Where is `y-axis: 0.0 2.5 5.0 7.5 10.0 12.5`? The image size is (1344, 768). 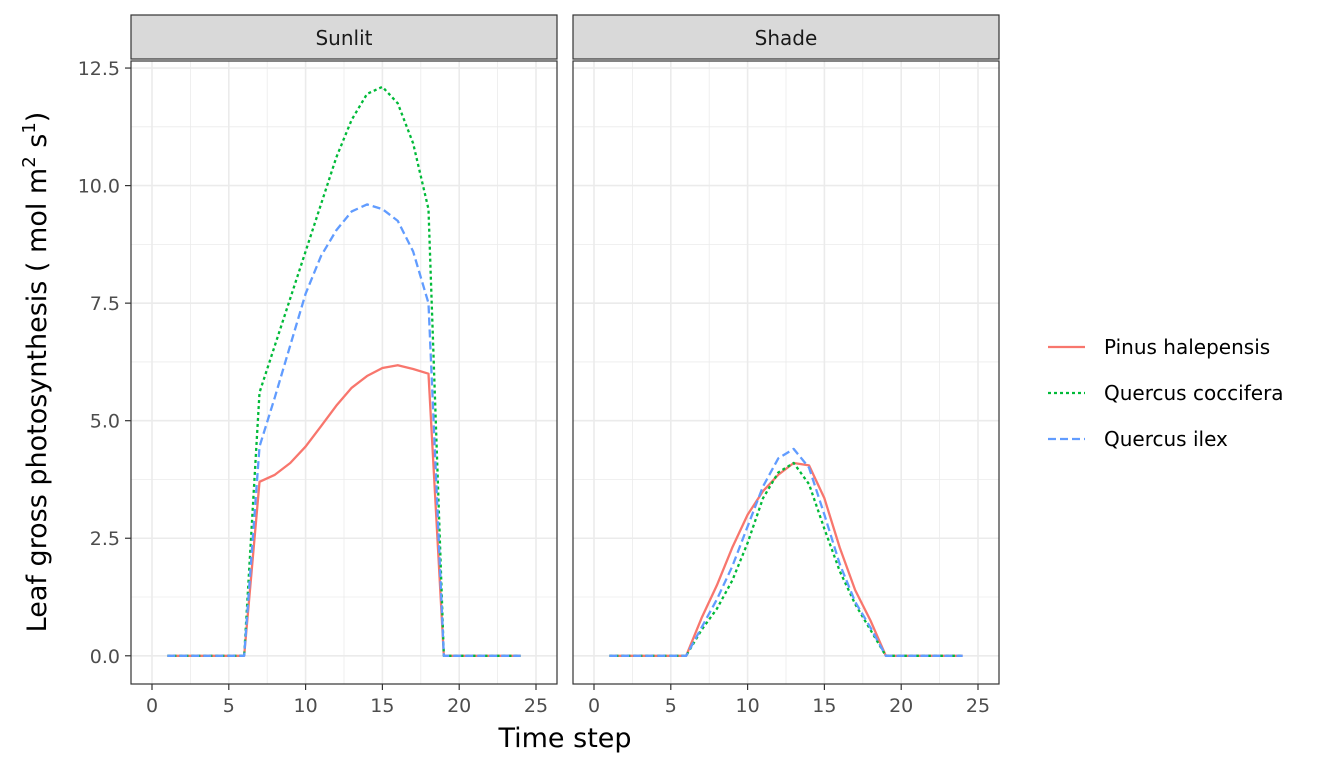
y-axis: 0.0 2.5 5.0 7.5 10.0 12.5 is located at coordinates (104, 363).